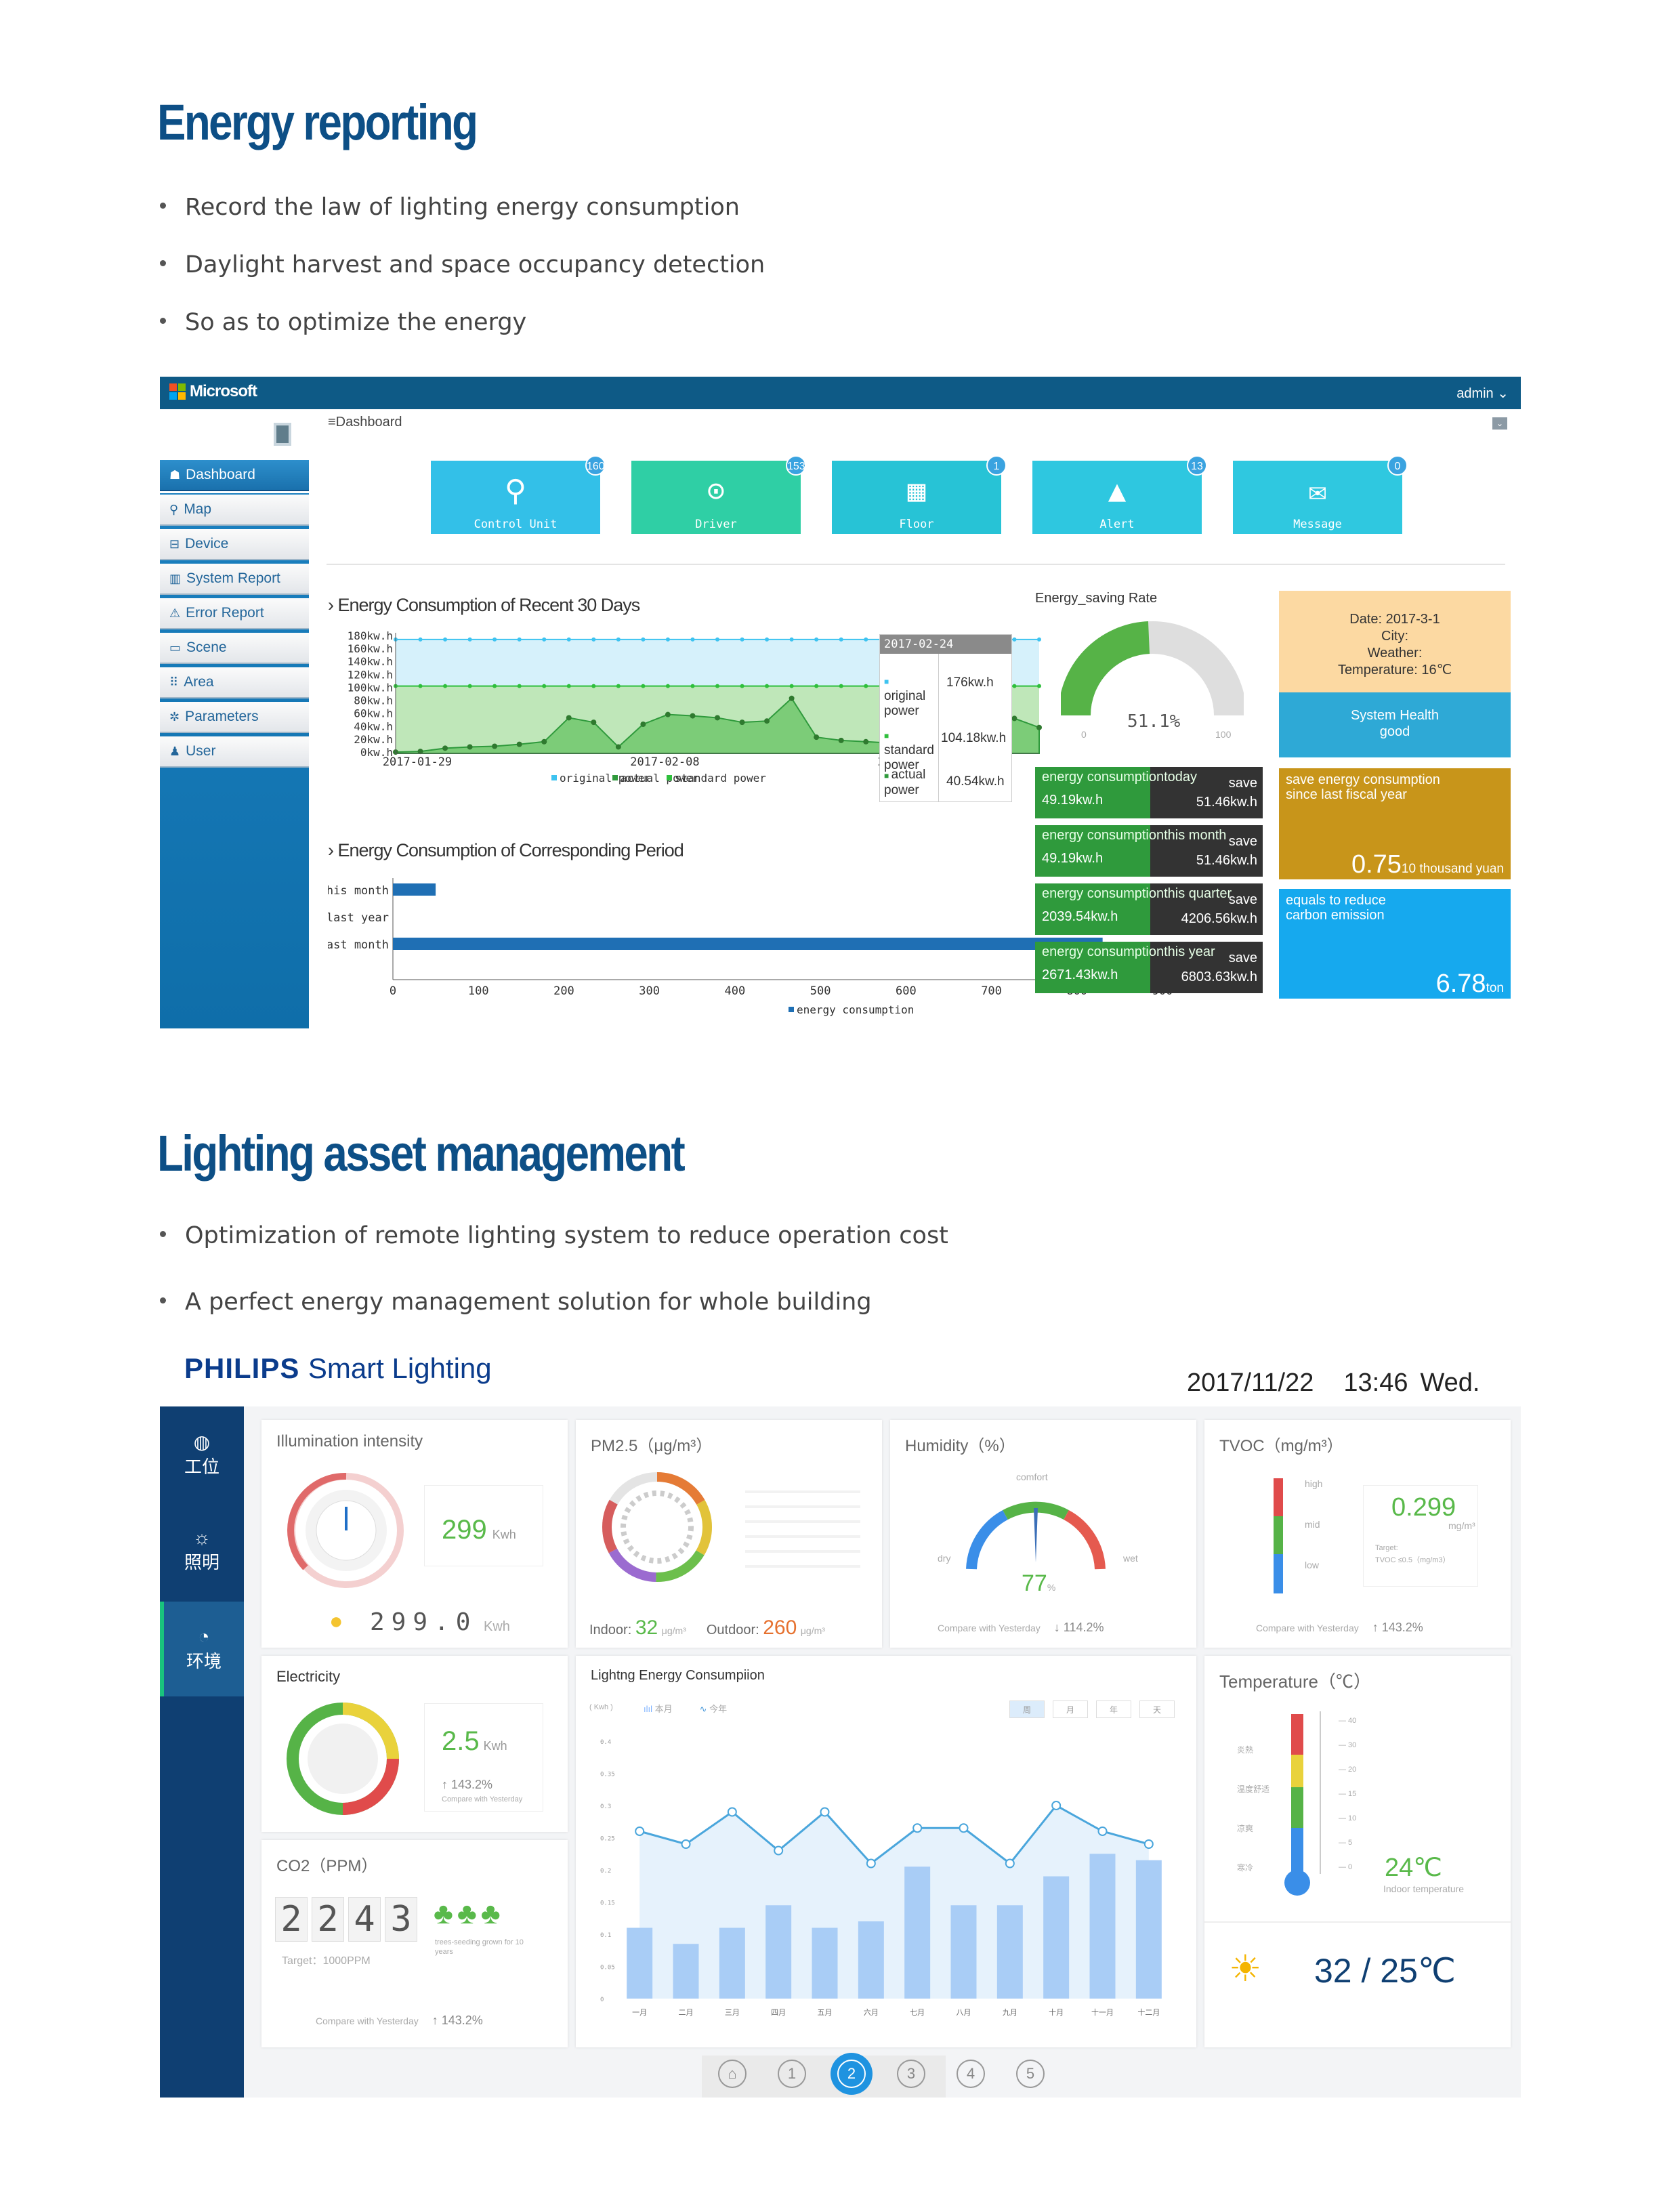 Image resolution: width=1680 pixels, height=2191 pixels. Describe the element at coordinates (1157, 1709) in the screenshot. I see `tab-3: 天` at that location.